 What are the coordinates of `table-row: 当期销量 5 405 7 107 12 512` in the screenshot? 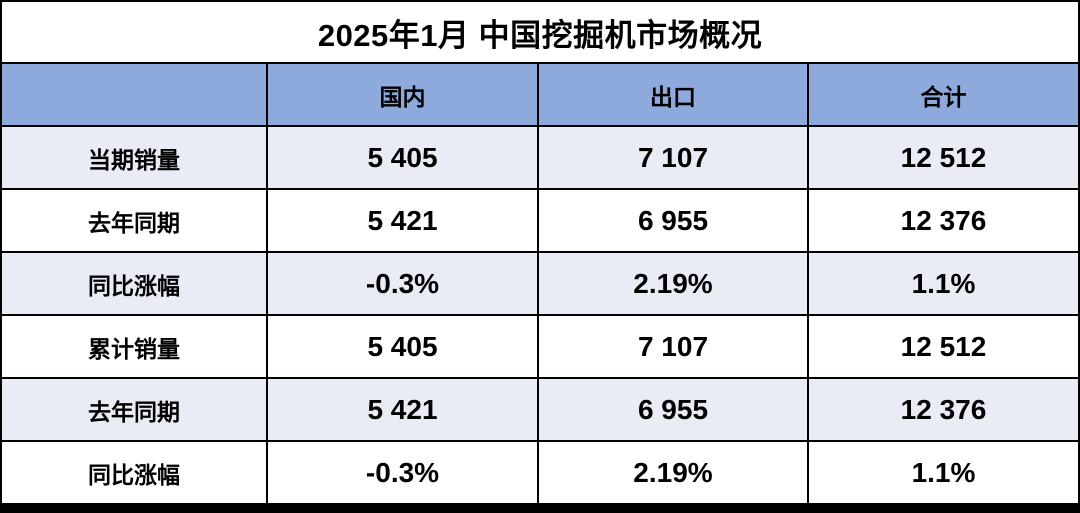 It's located at (540, 157).